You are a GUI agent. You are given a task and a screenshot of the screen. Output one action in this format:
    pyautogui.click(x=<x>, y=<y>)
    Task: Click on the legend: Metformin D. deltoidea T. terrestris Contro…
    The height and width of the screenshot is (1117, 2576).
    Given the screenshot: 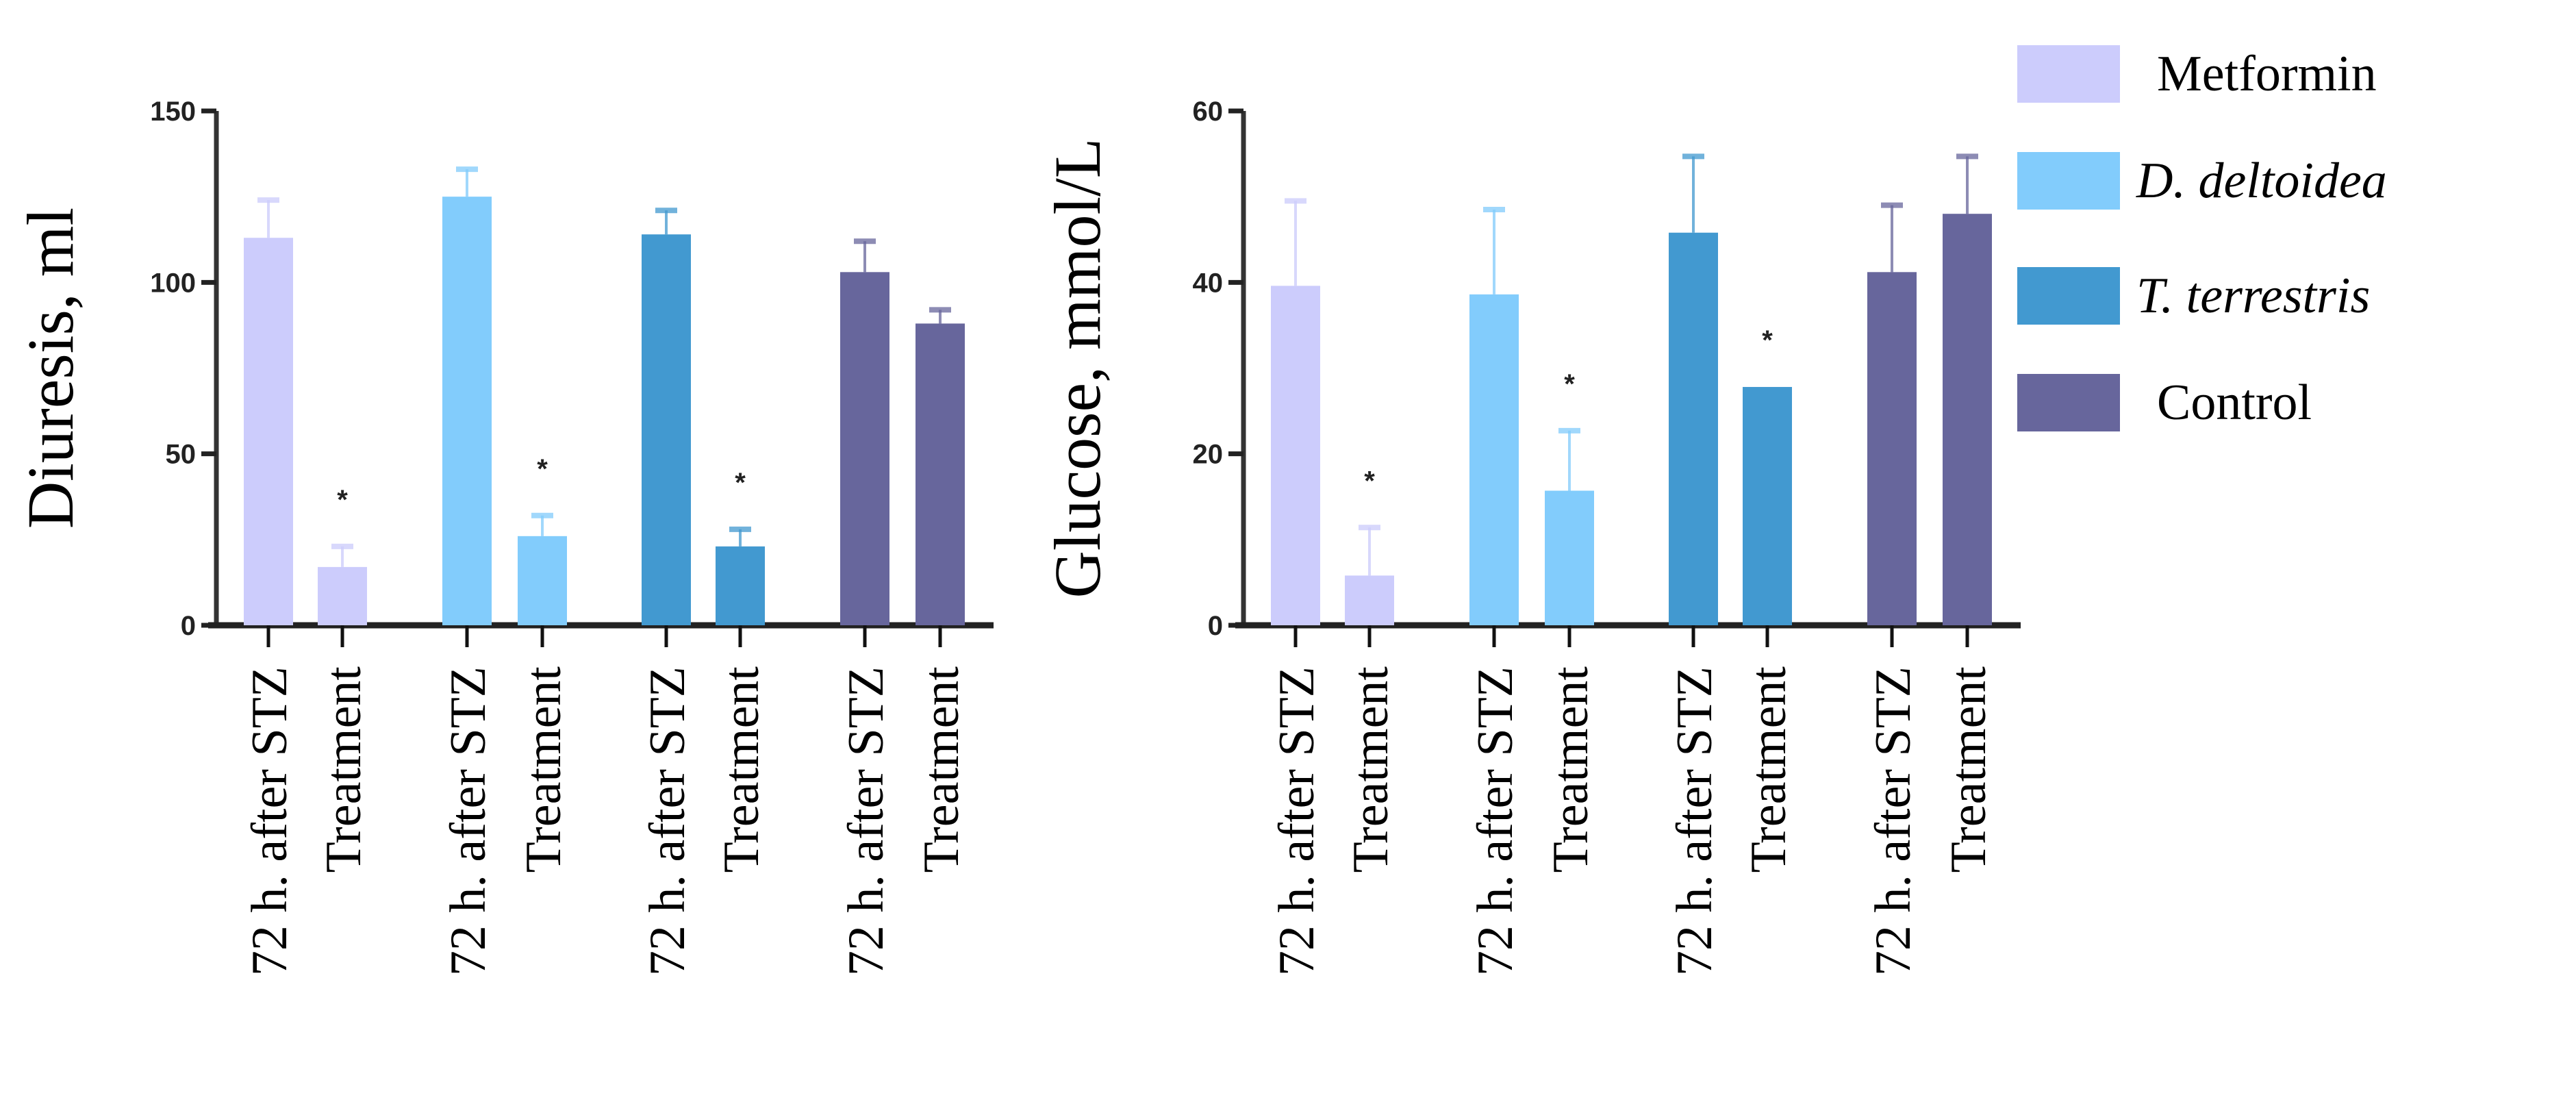 What is the action you would take?
    pyautogui.click(x=2202, y=238)
    